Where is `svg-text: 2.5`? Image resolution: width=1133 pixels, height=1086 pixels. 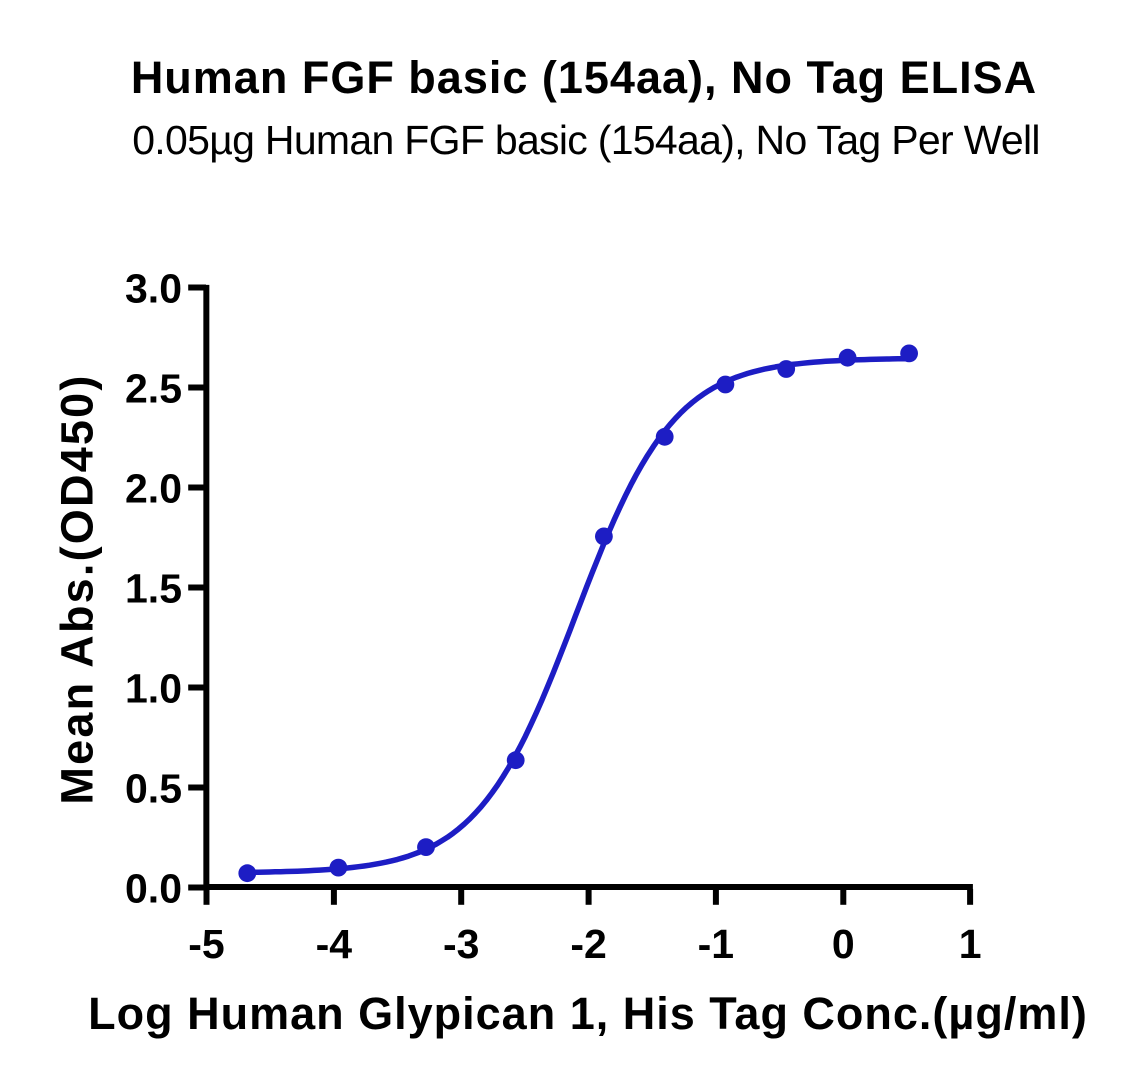
svg-text: 2.5 is located at coordinates (153, 389).